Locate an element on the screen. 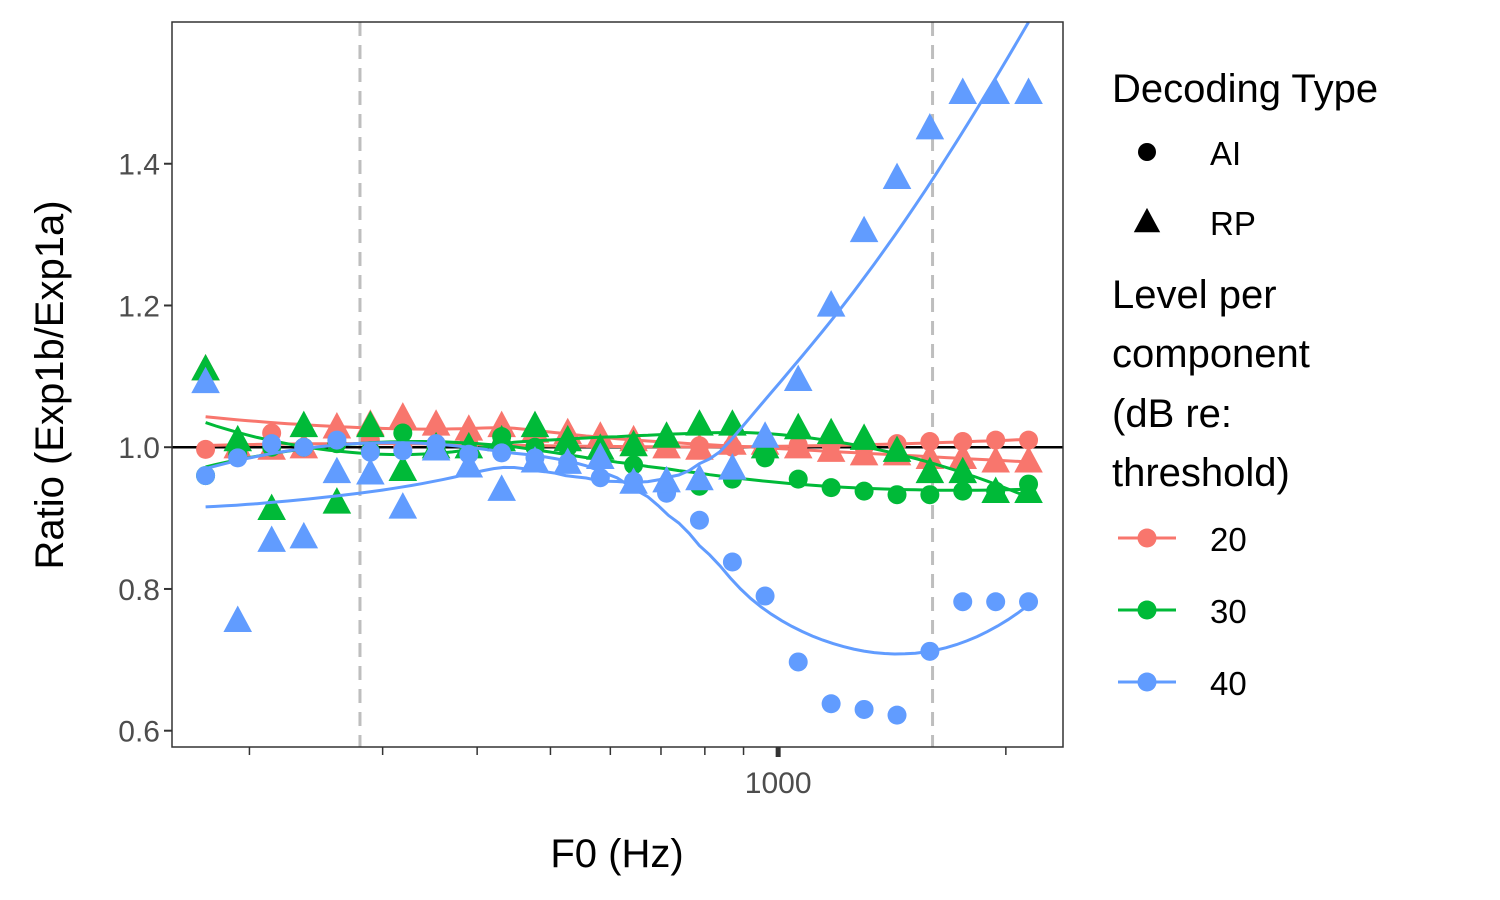 The height and width of the screenshot is (900, 1500). legend-color-label: 30 is located at coordinates (1228, 611).